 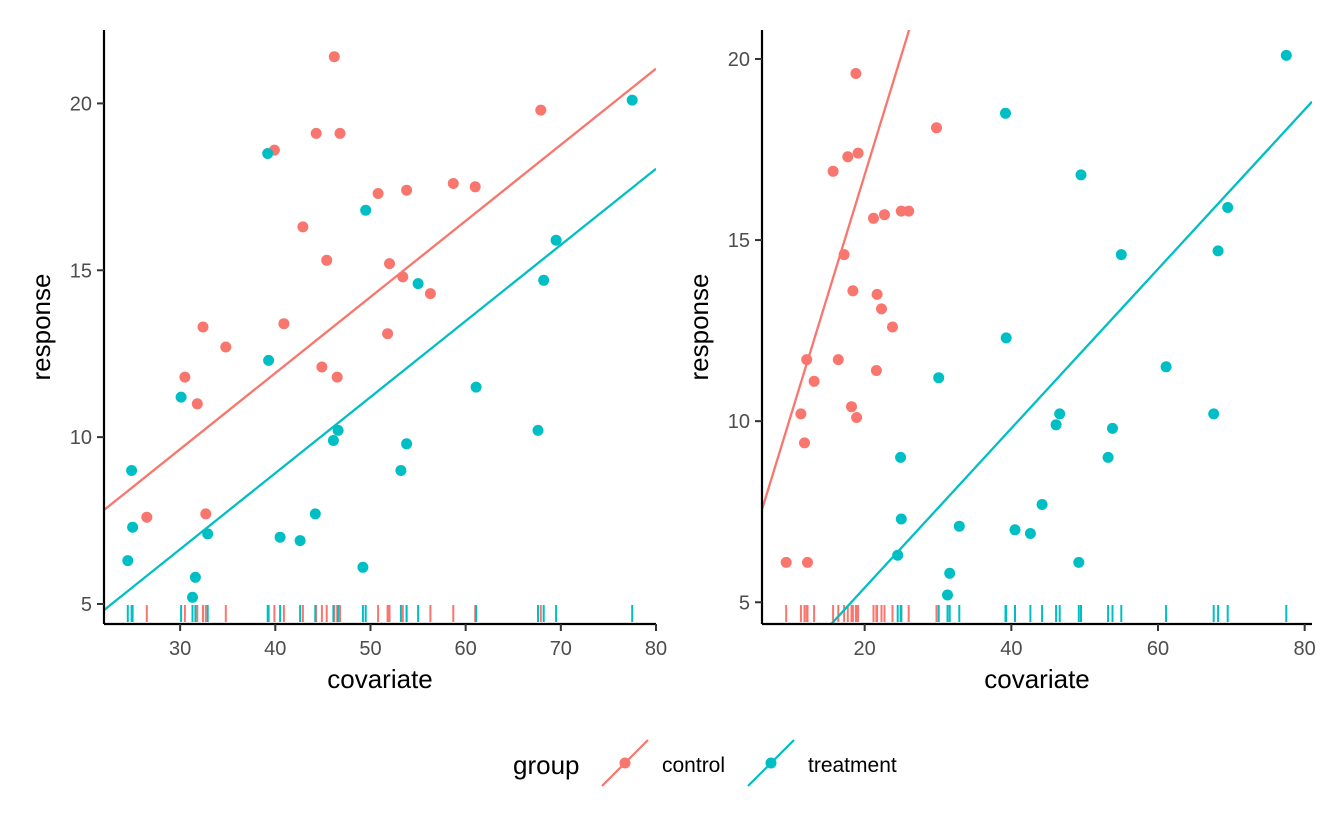 I want to click on legend-key-control-point, so click(x=625, y=763).